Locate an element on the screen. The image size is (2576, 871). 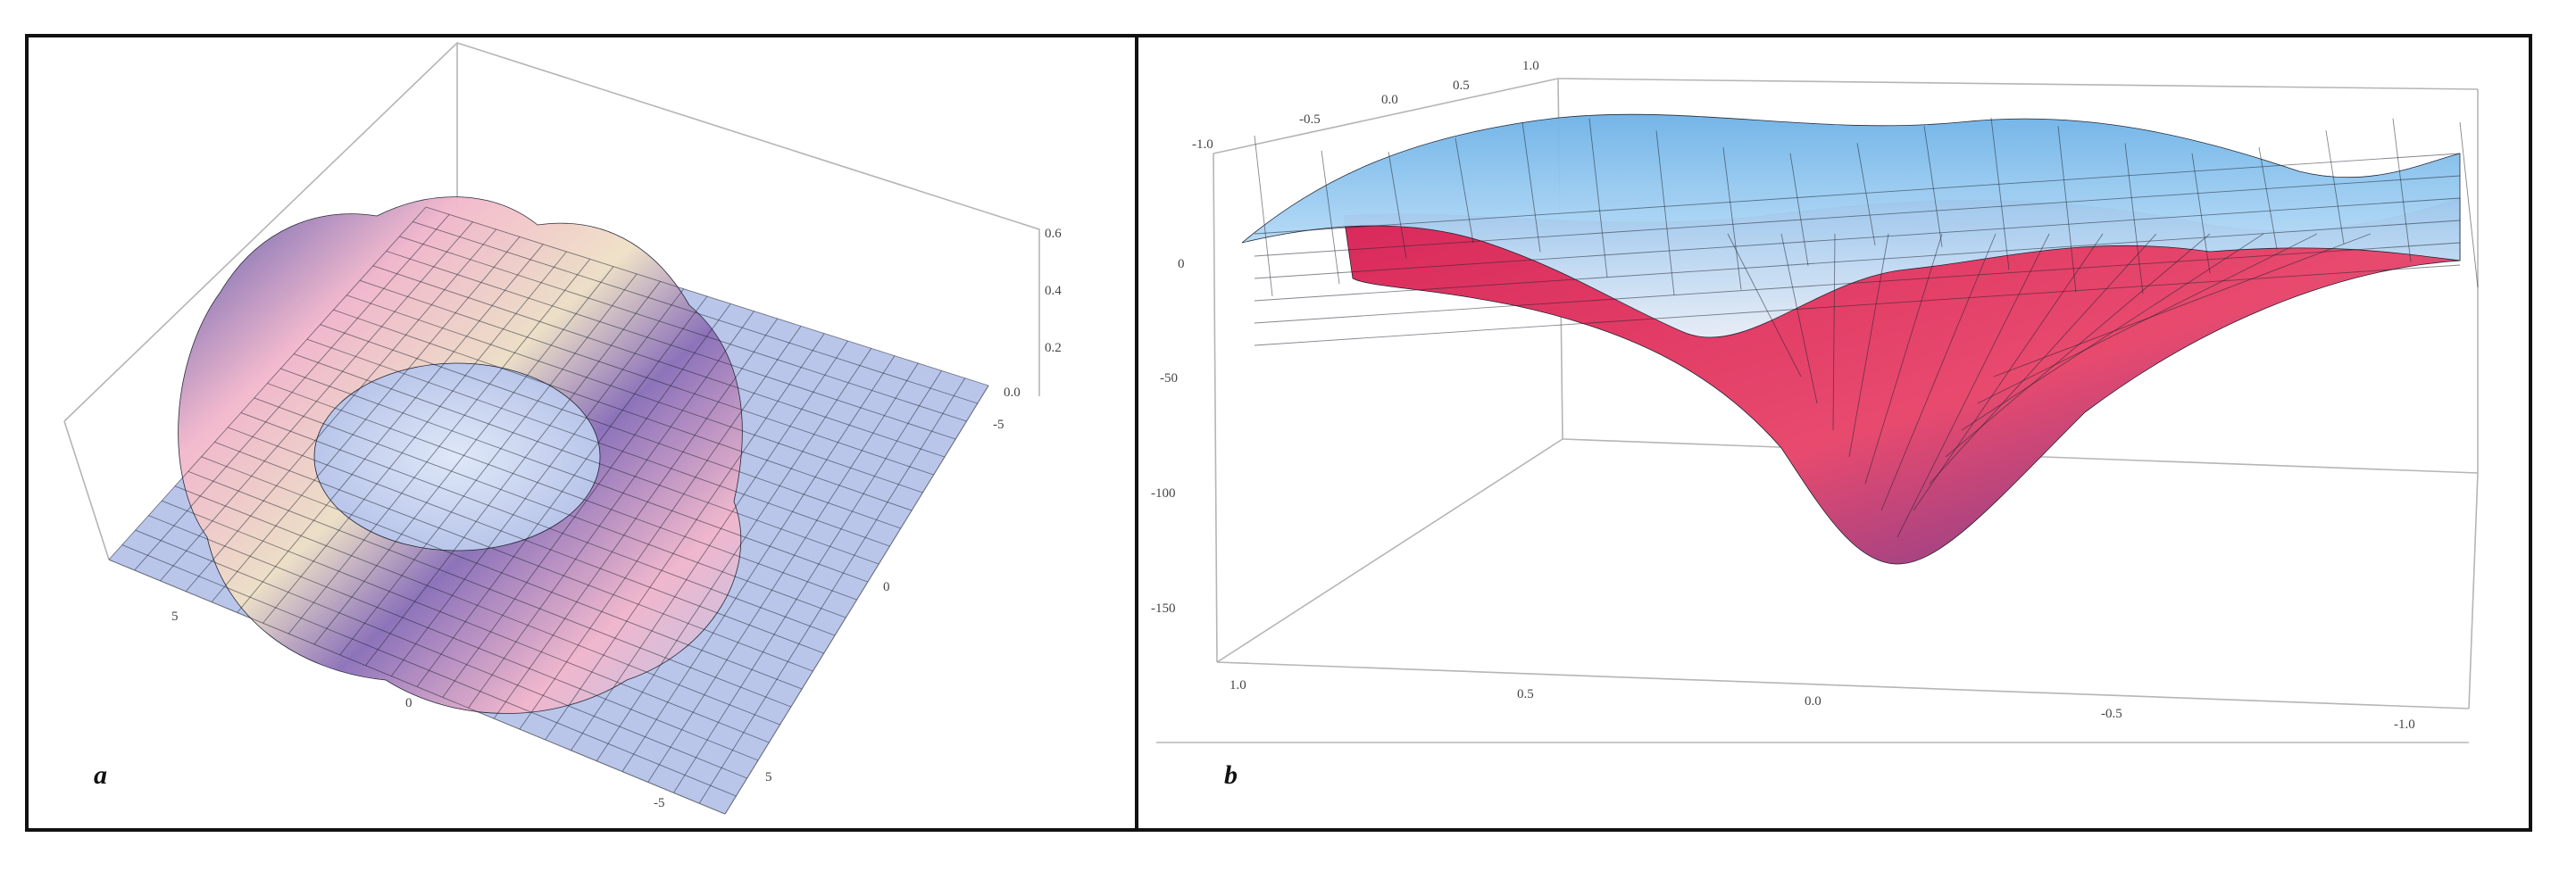
panel-label-a: a is located at coordinates (100, 775).